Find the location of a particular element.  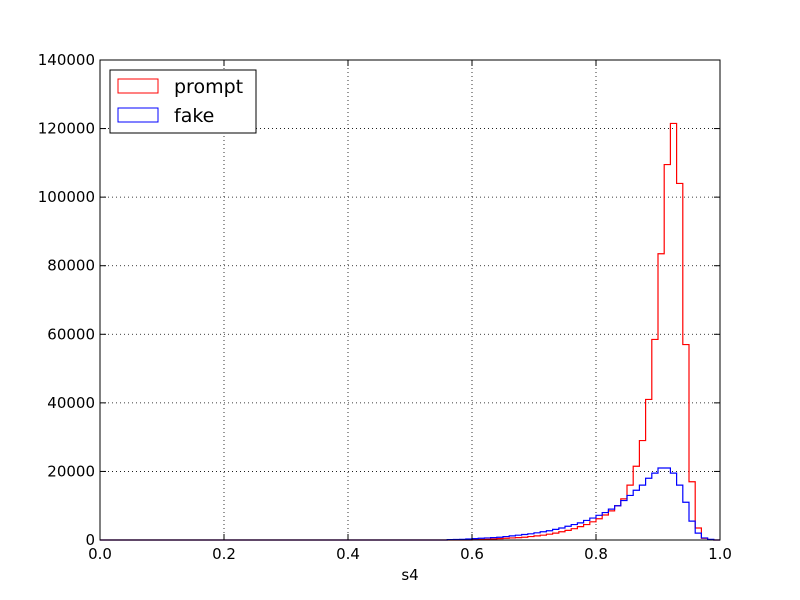

y-tick-label: 60000 is located at coordinates (71, 334).